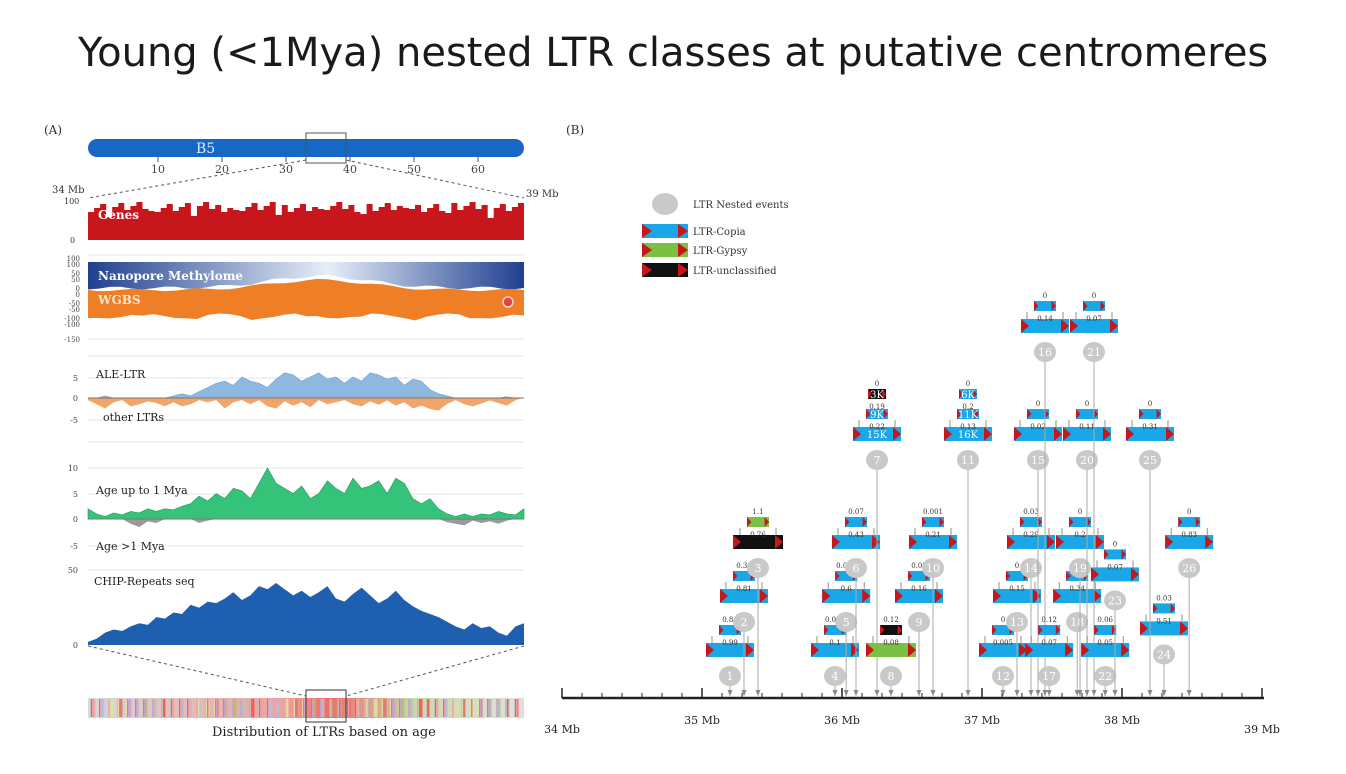  Describe the element at coordinates (730, 656) in the screenshot. I see `nested-event-1: 1 0.99 0.84` at that location.